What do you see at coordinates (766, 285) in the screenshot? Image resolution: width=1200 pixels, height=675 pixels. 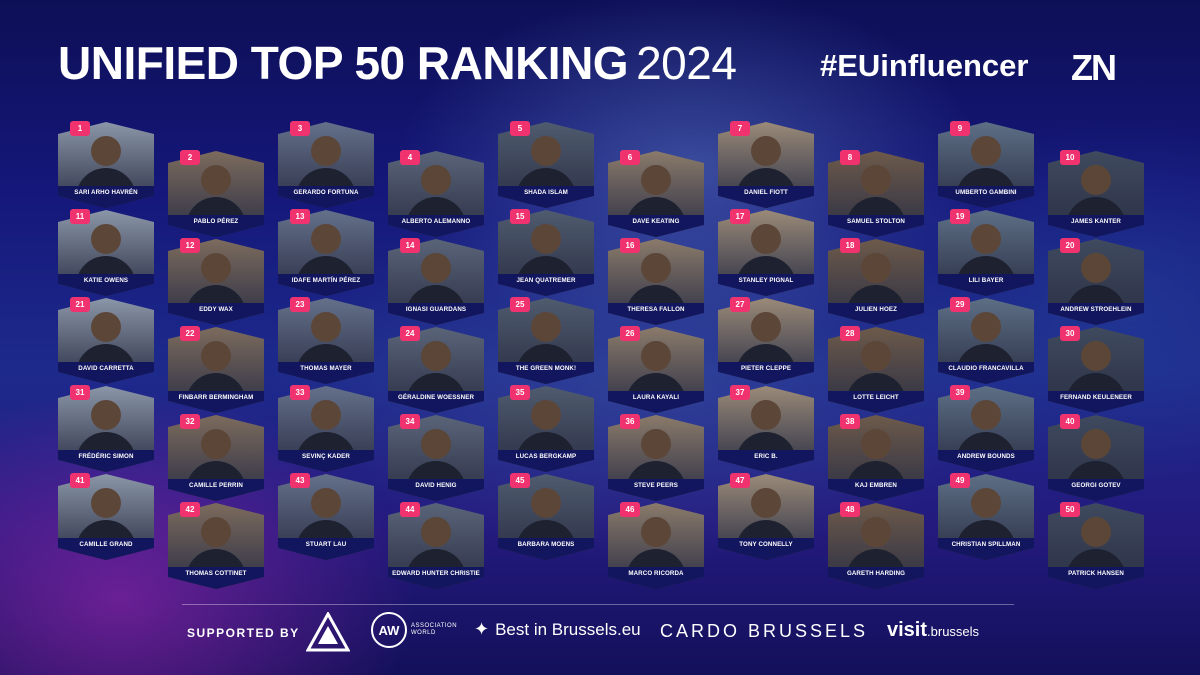 I see `influencer-name: STANLEY PIGNAL` at bounding box center [766, 285].